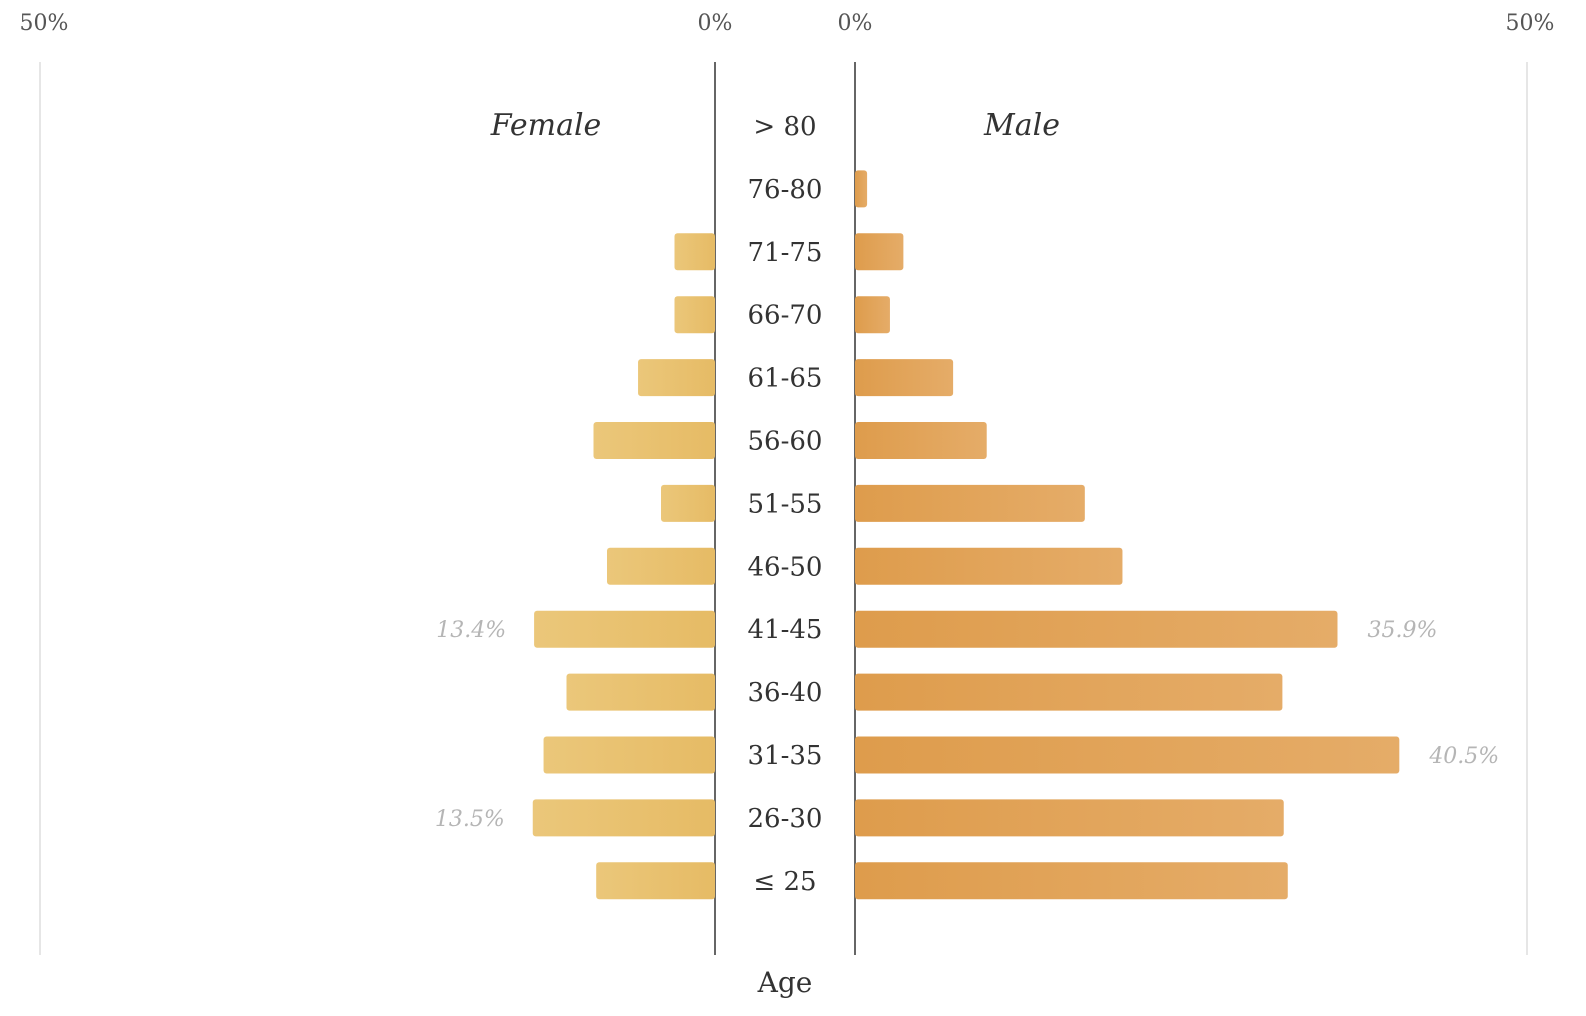 Image resolution: width=1586 pixels, height=1016 pixels. I want to click on series-label-female: Female, so click(546, 125).